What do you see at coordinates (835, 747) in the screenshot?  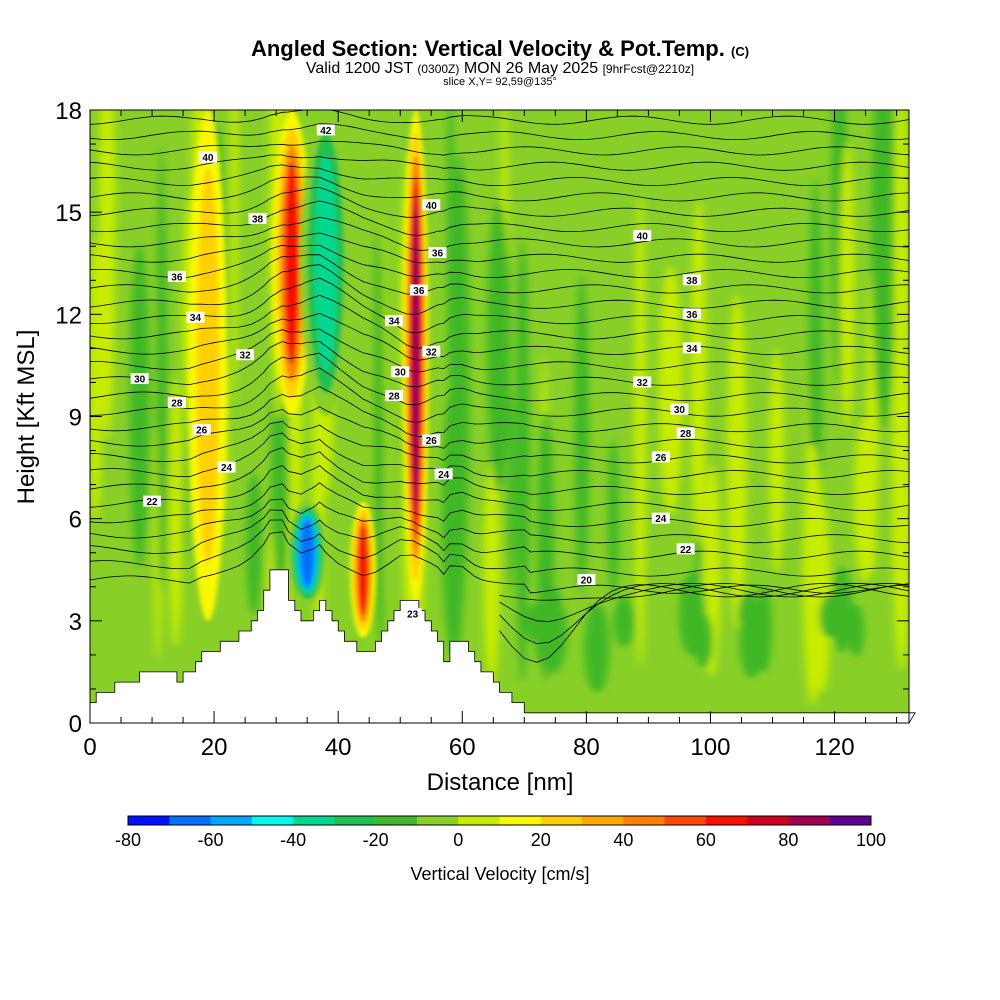 I see `x-tick-label: 120` at bounding box center [835, 747].